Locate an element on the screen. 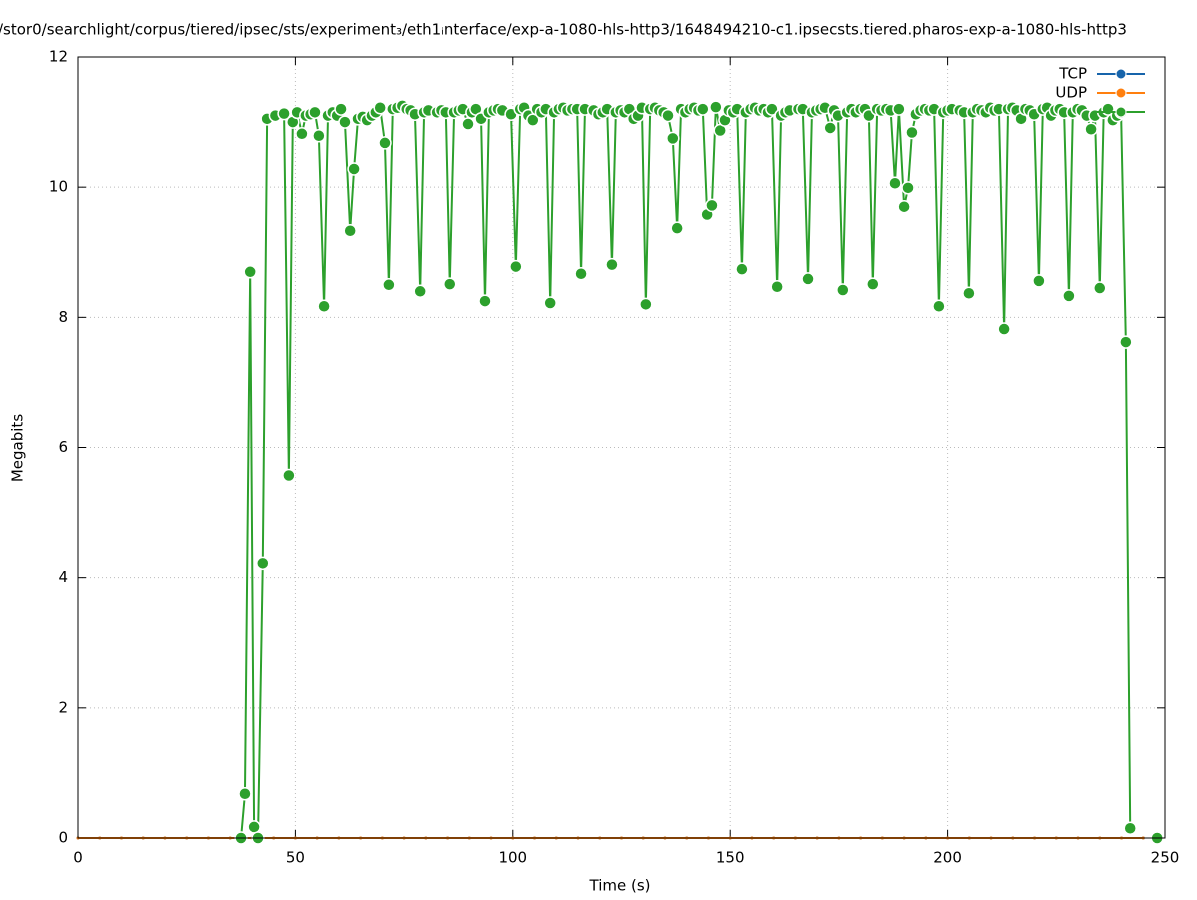  x-tick-label: 150 is located at coordinates (730, 858).